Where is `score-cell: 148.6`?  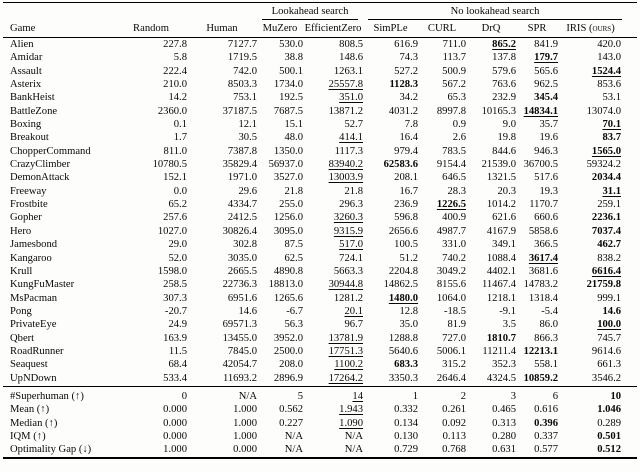
score-cell: 148.6 is located at coordinates (351, 58).